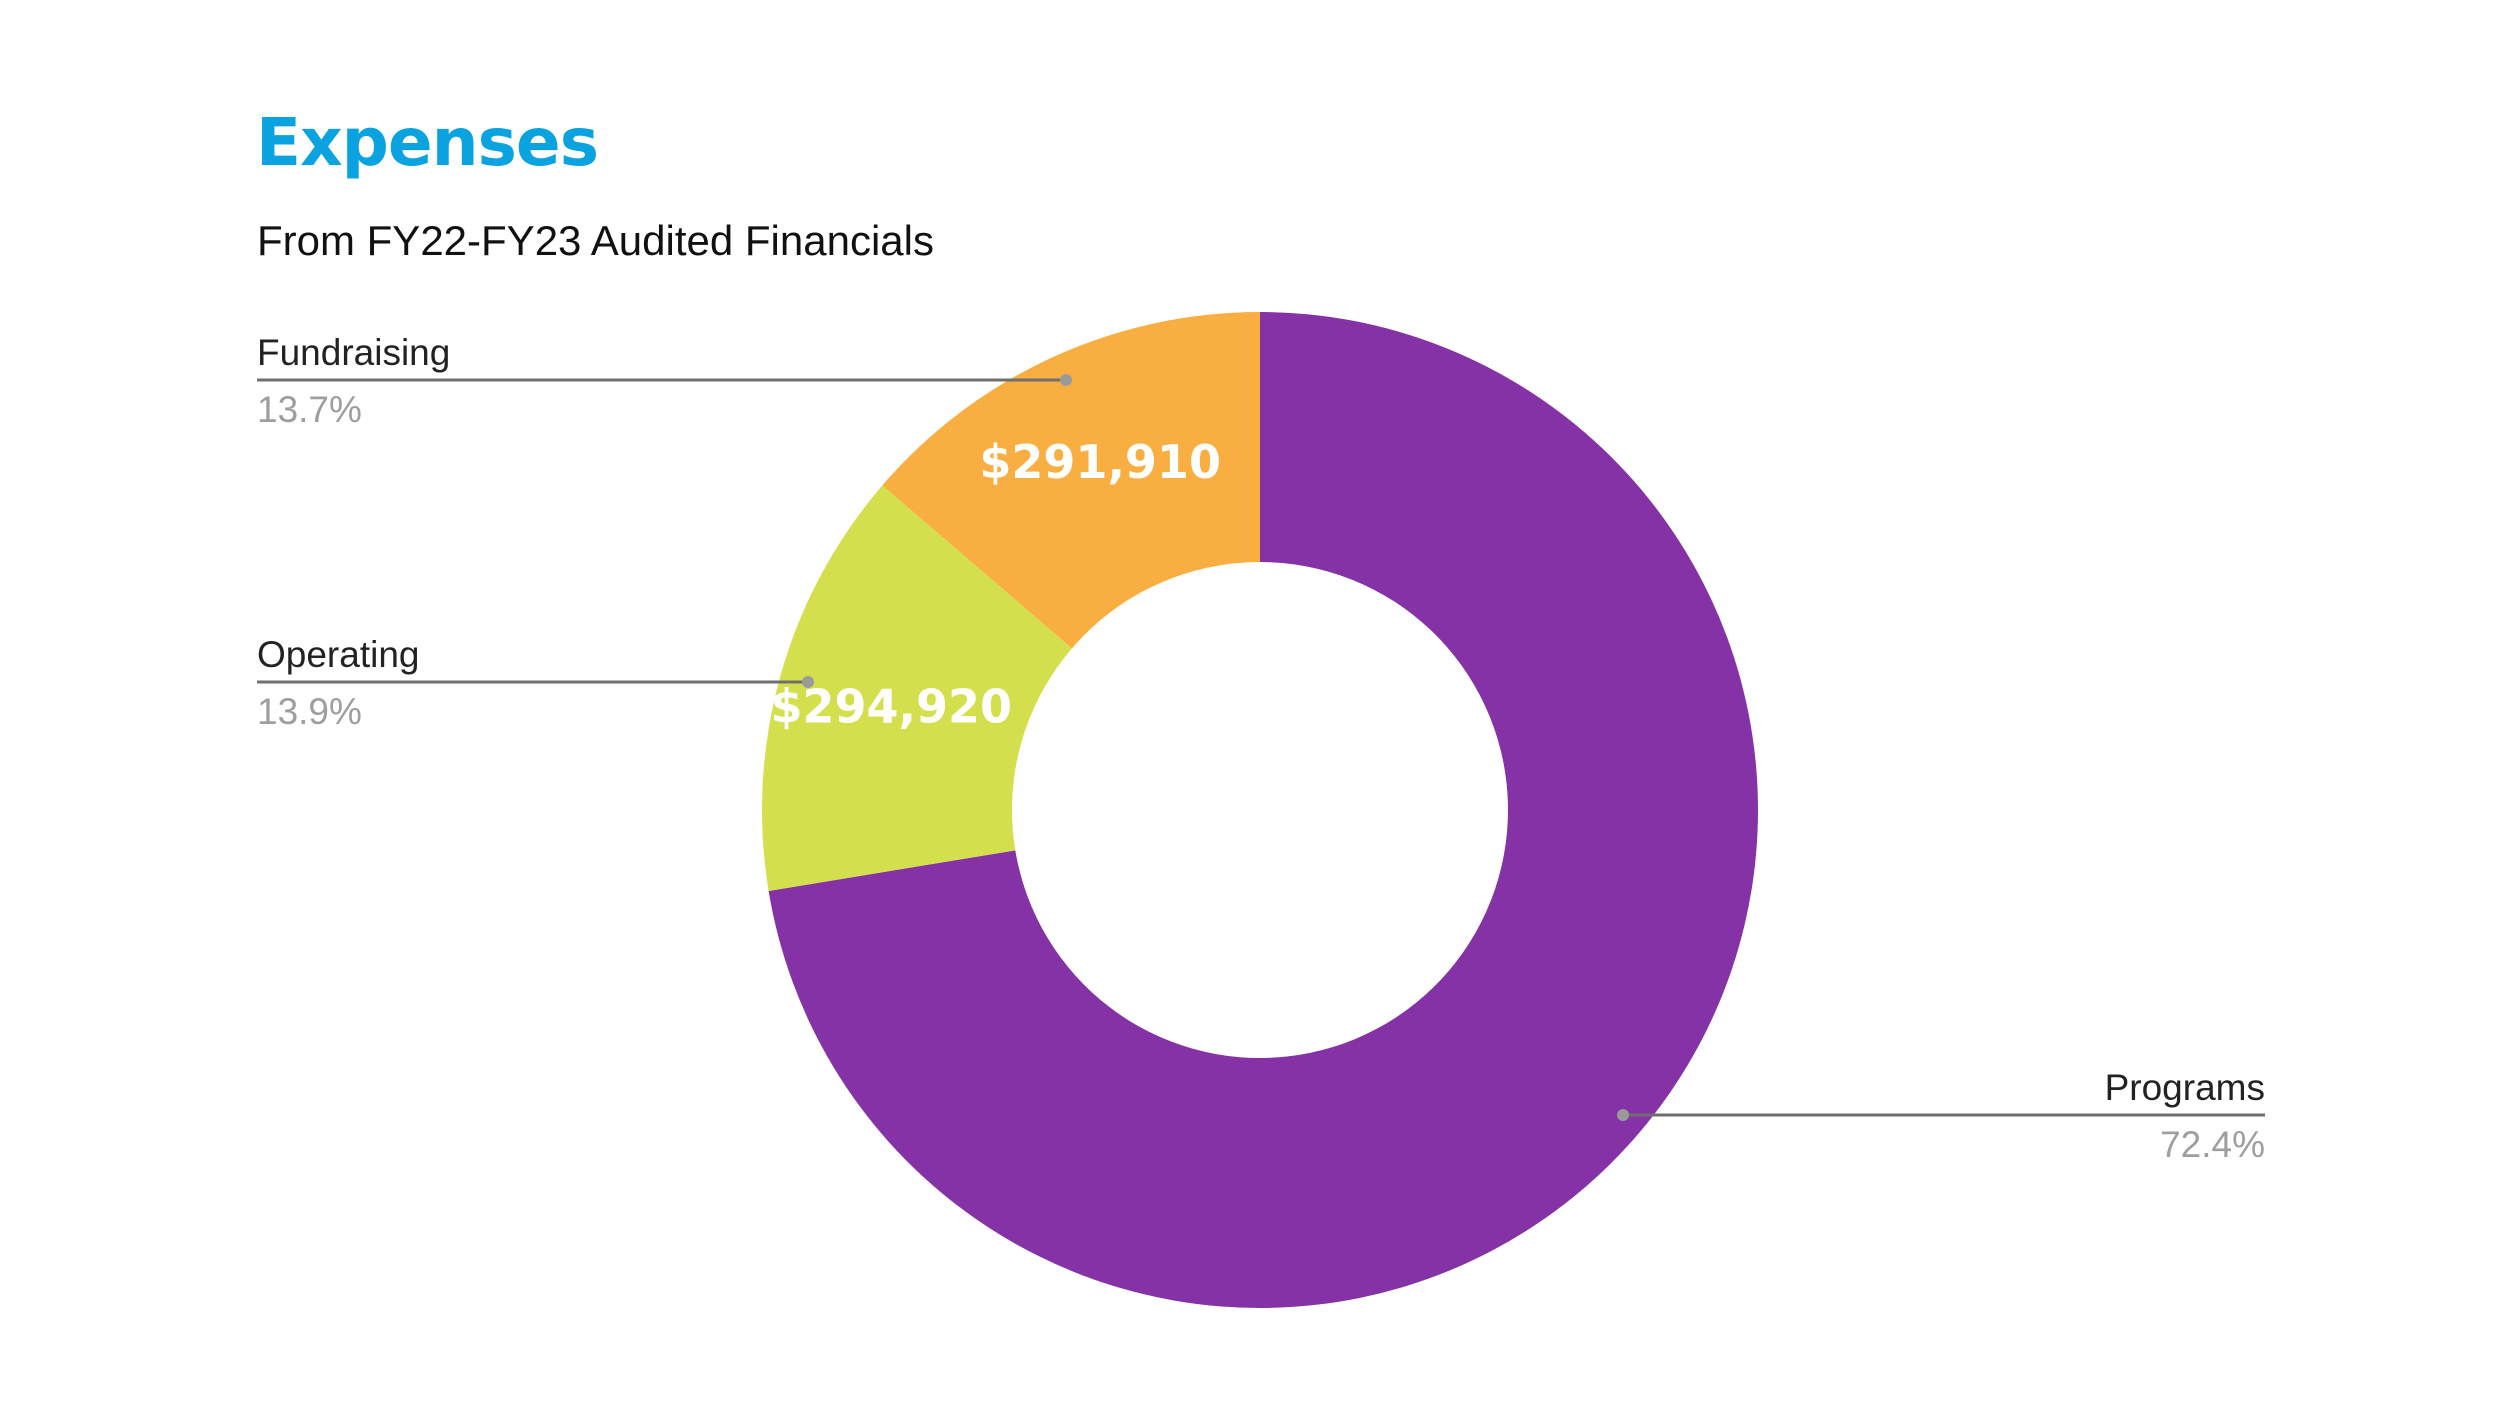 This screenshot has width=2500, height=1406. What do you see at coordinates (427, 142) in the screenshot?
I see `chart-title: Expenses` at bounding box center [427, 142].